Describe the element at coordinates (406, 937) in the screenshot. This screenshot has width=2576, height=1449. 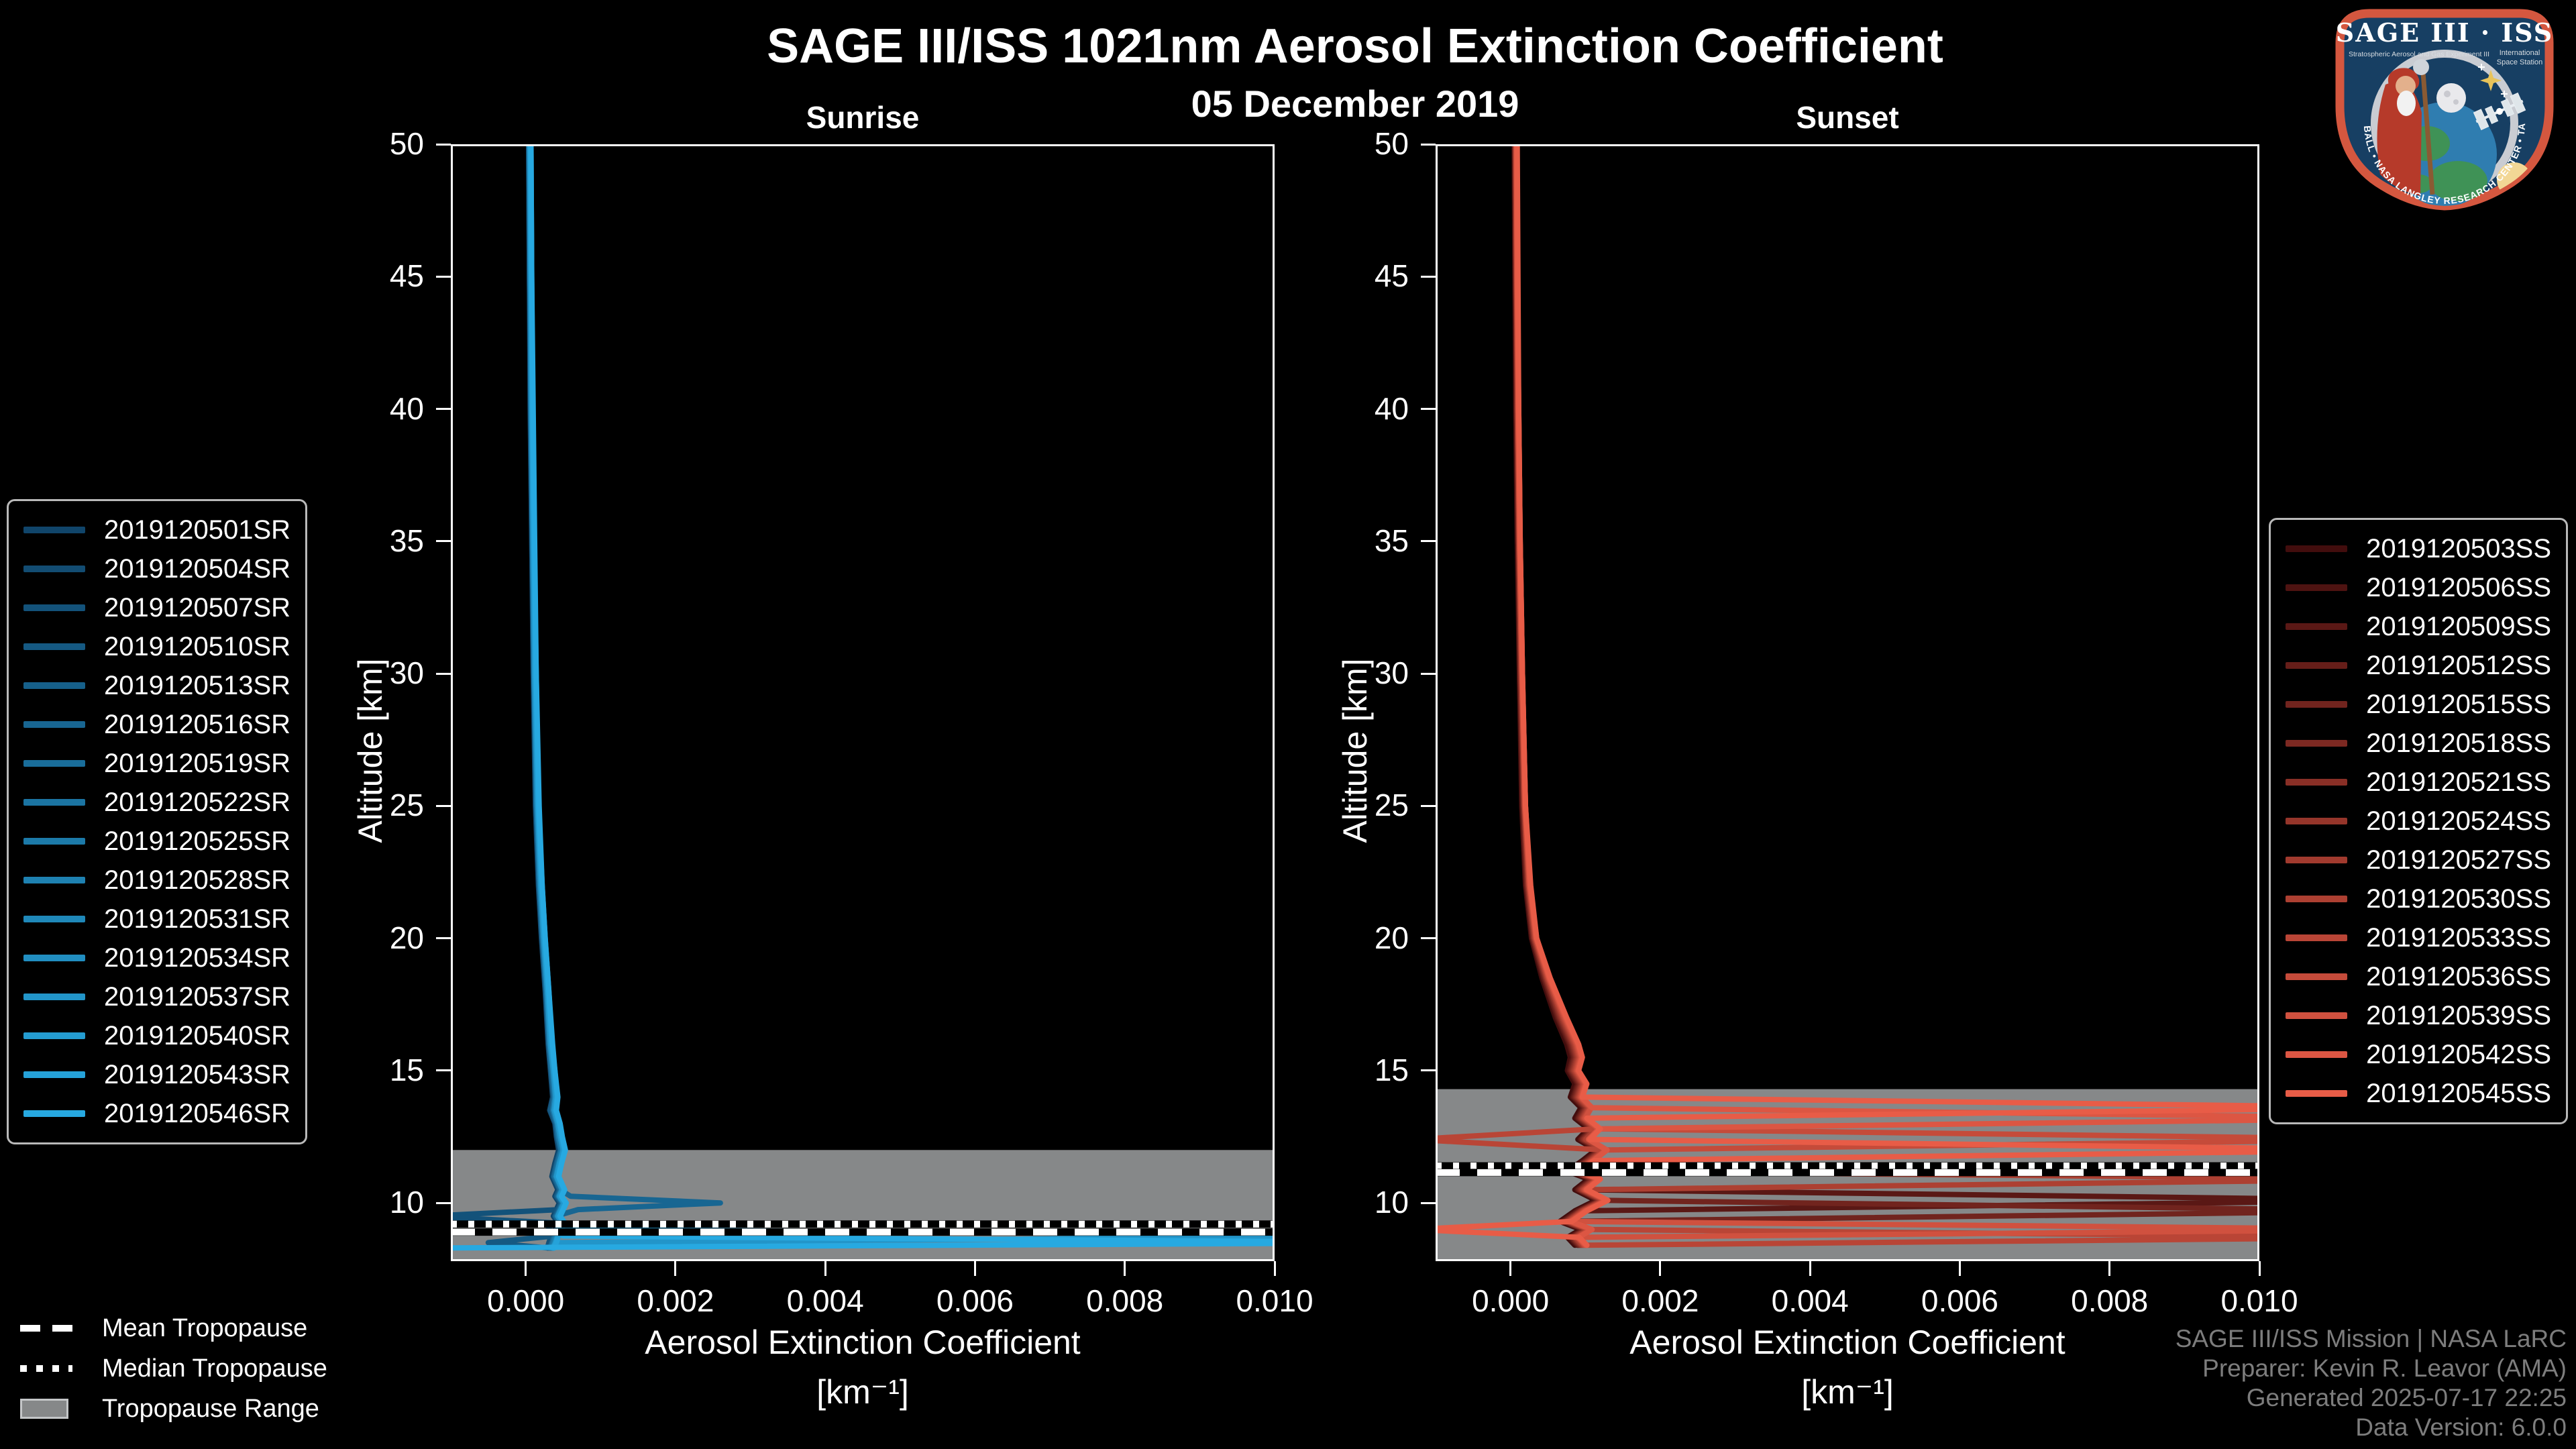
I see `y-tick-label: 20` at that location.